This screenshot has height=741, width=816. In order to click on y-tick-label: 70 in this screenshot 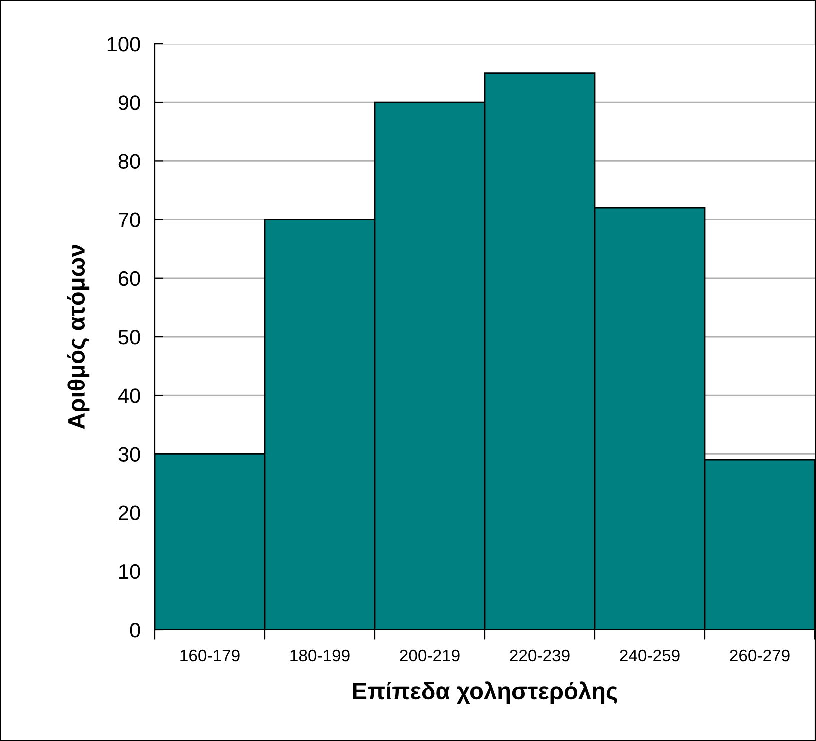, I will do `click(129, 220)`.